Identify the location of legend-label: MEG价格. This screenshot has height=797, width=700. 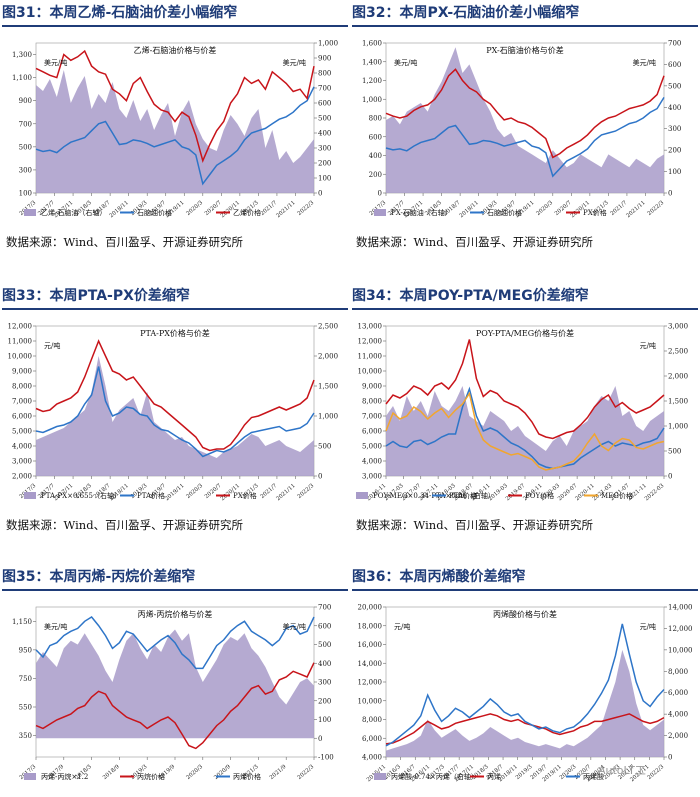
(617, 495).